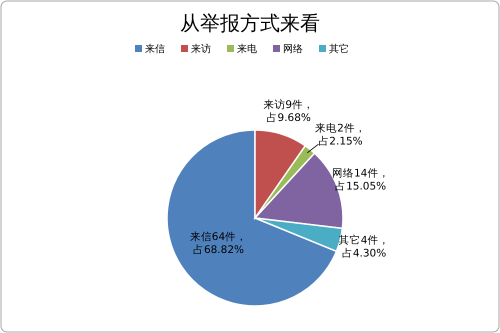 The image size is (500, 333). I want to click on legend-label: 来电, so click(247, 49).